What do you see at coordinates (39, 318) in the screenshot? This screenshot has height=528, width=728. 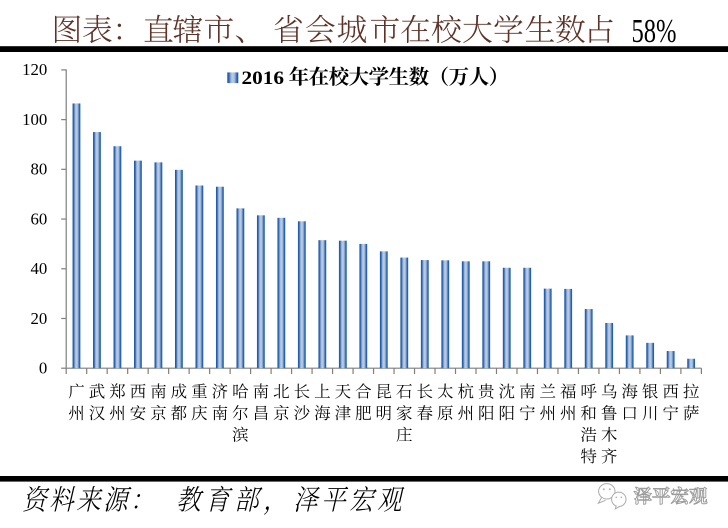 I see `svg-text: 20` at bounding box center [39, 318].